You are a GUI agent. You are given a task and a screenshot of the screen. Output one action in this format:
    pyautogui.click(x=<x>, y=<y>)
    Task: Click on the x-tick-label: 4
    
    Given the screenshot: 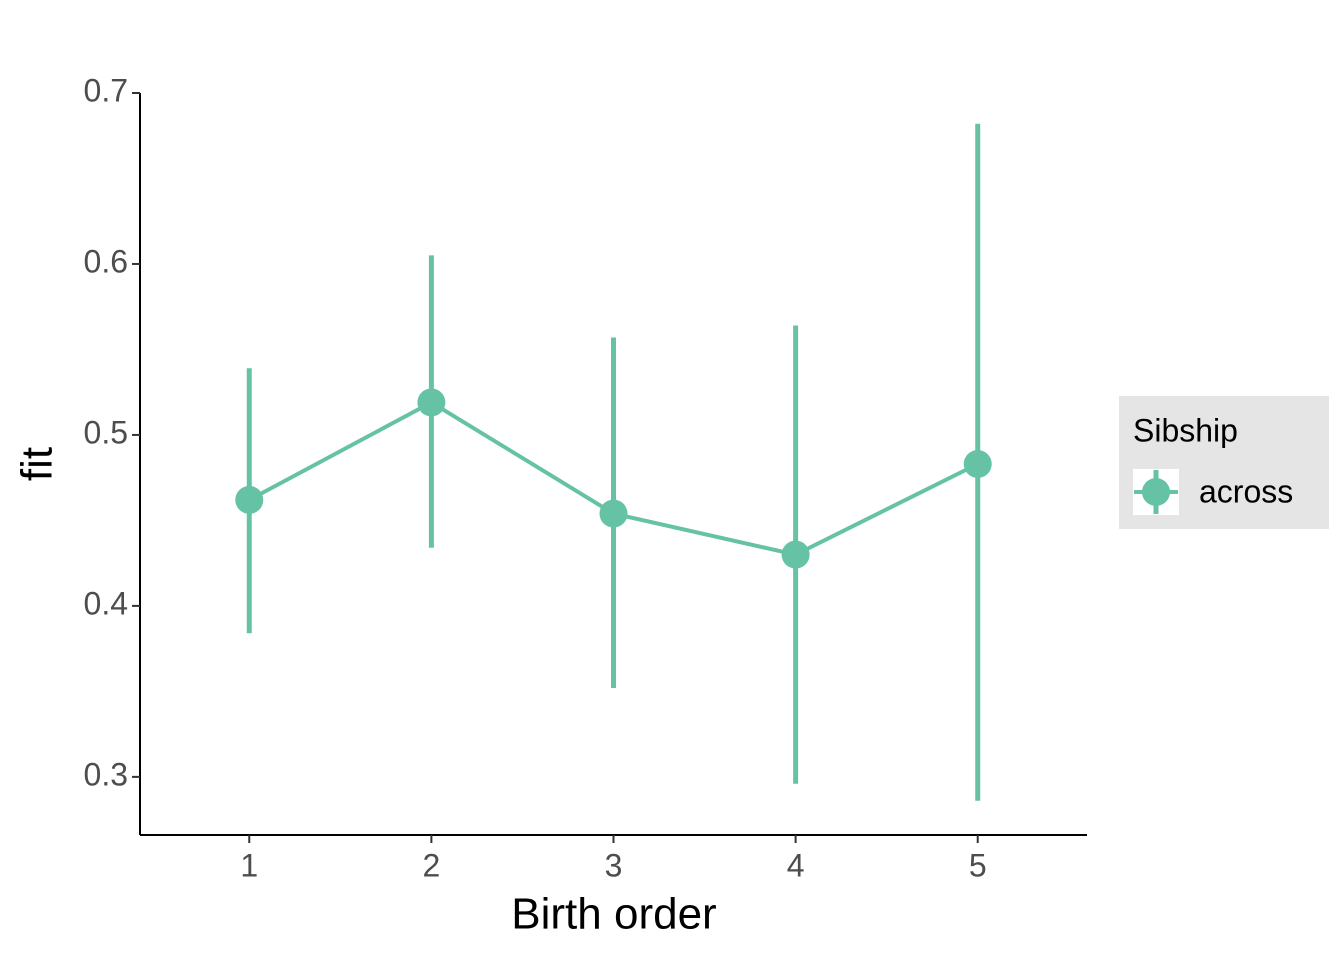 What is the action you would take?
    pyautogui.click(x=796, y=865)
    